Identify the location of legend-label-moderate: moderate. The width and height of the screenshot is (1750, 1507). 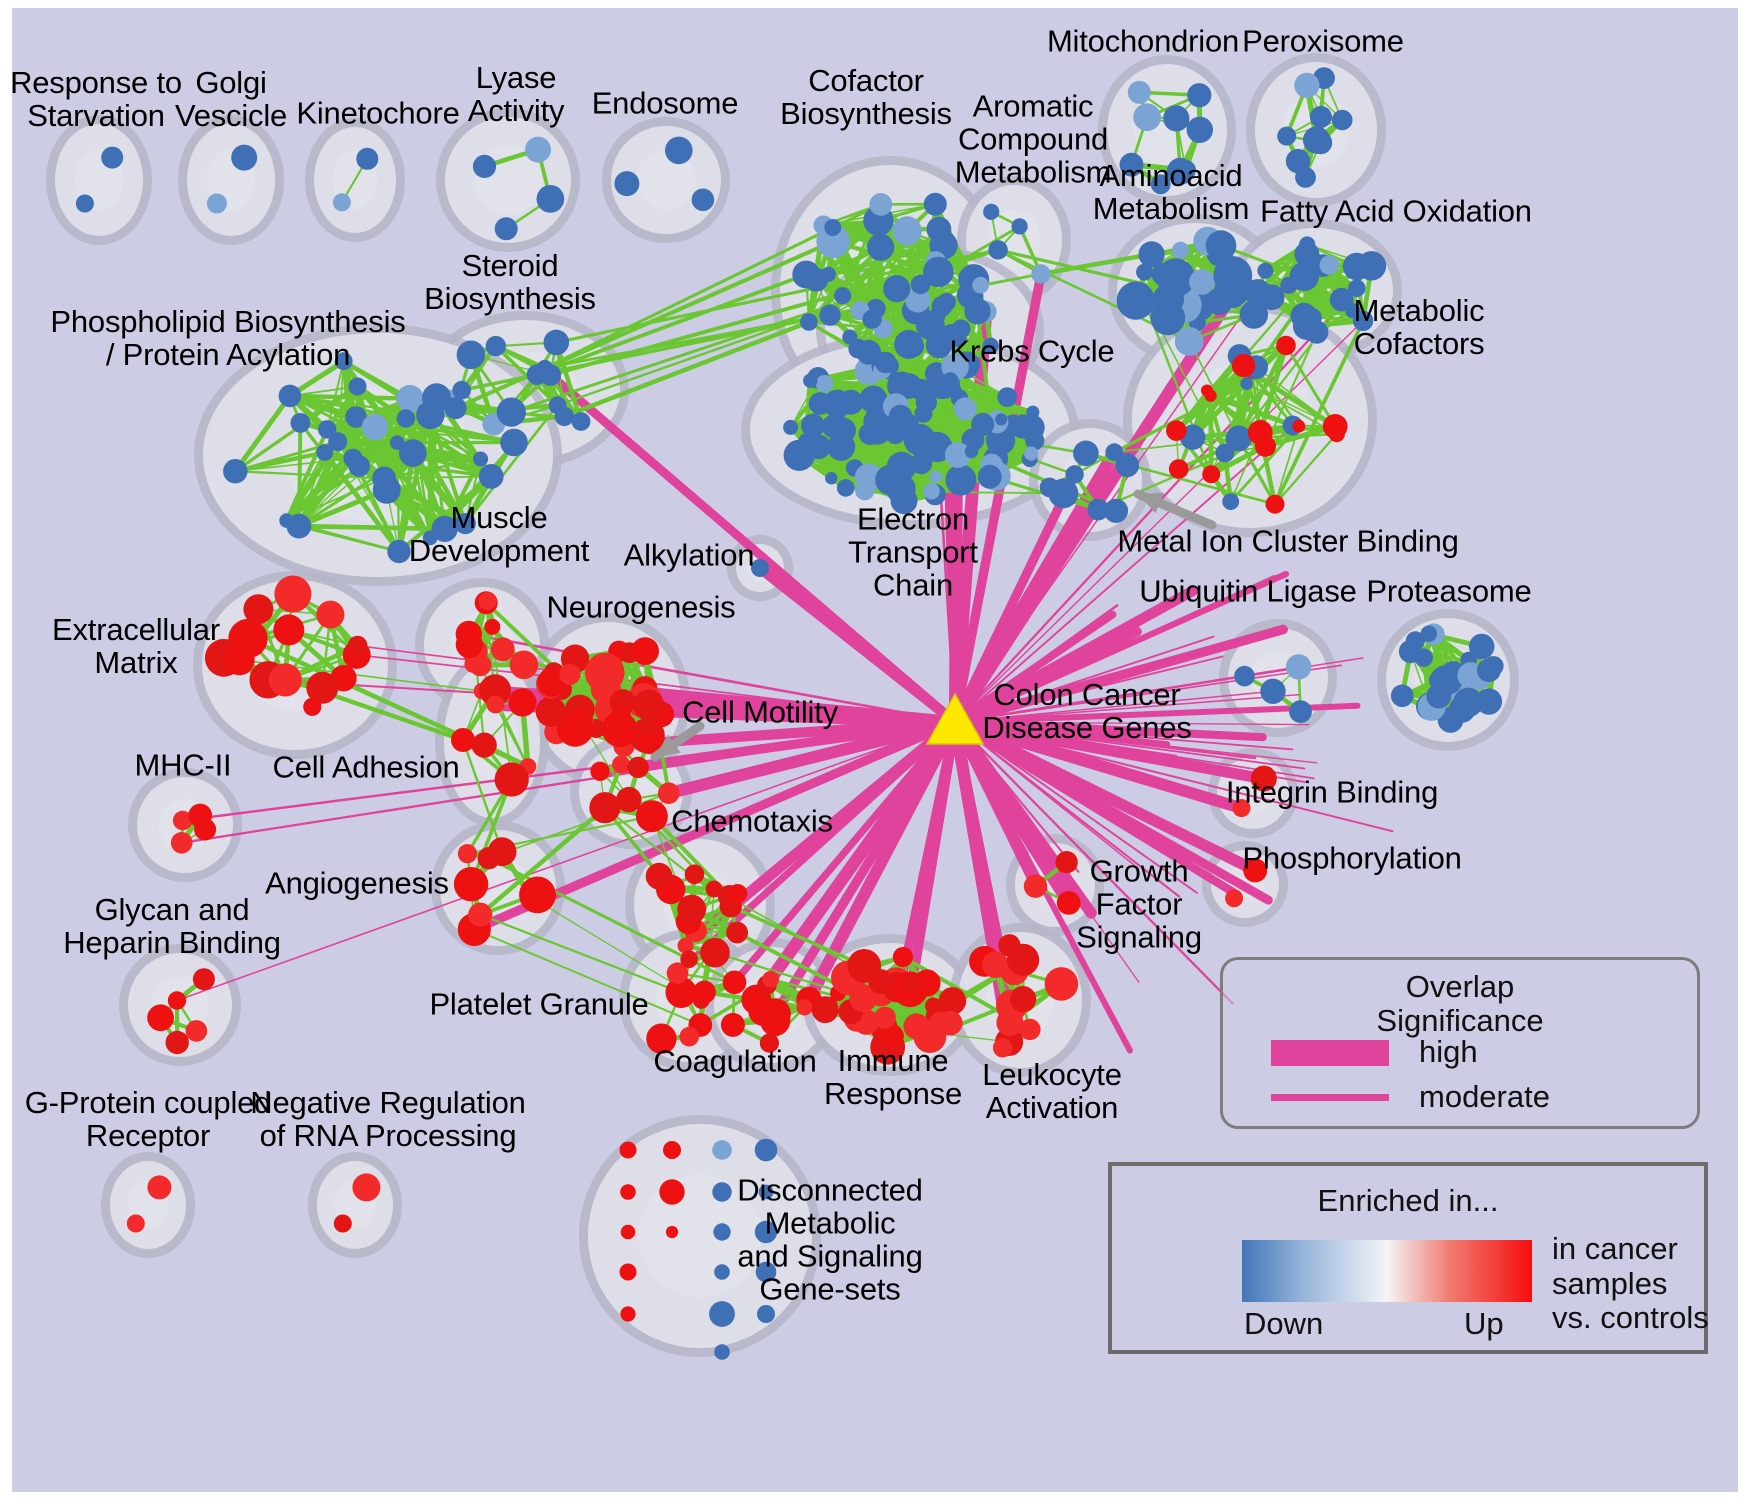
(1484, 1096).